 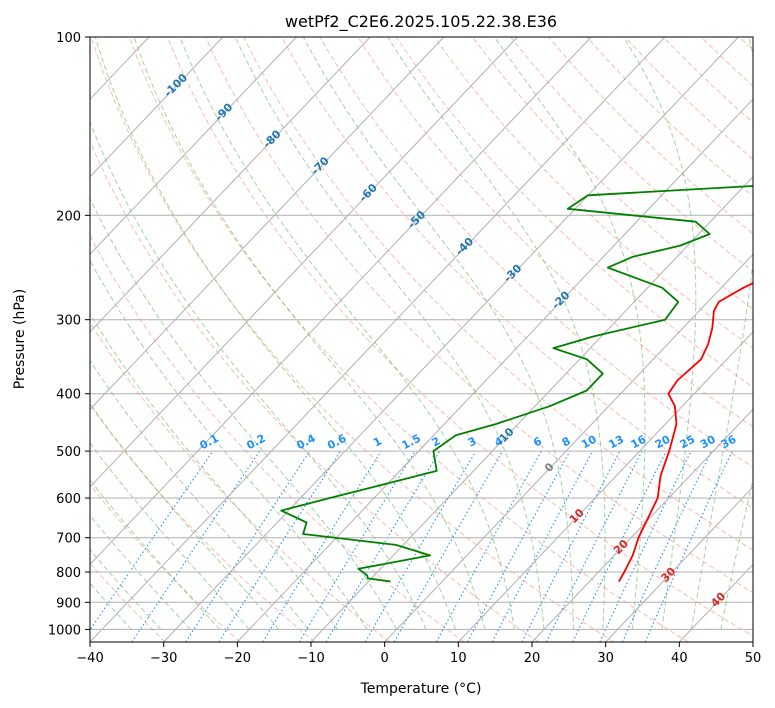 I want to click on y-tick-label: 800, so click(x=68, y=573).